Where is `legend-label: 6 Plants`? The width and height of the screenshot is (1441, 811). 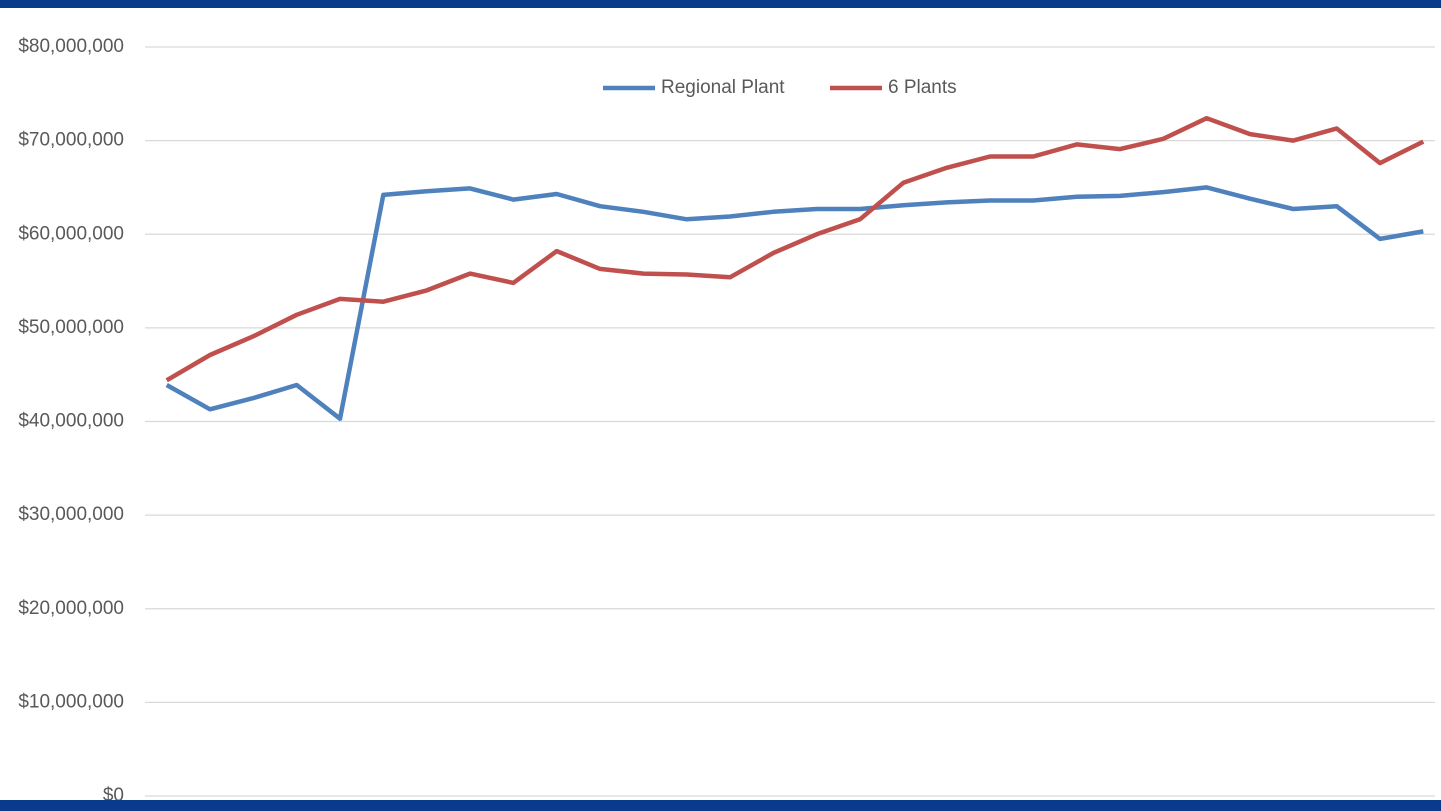 legend-label: 6 Plants is located at coordinates (922, 87).